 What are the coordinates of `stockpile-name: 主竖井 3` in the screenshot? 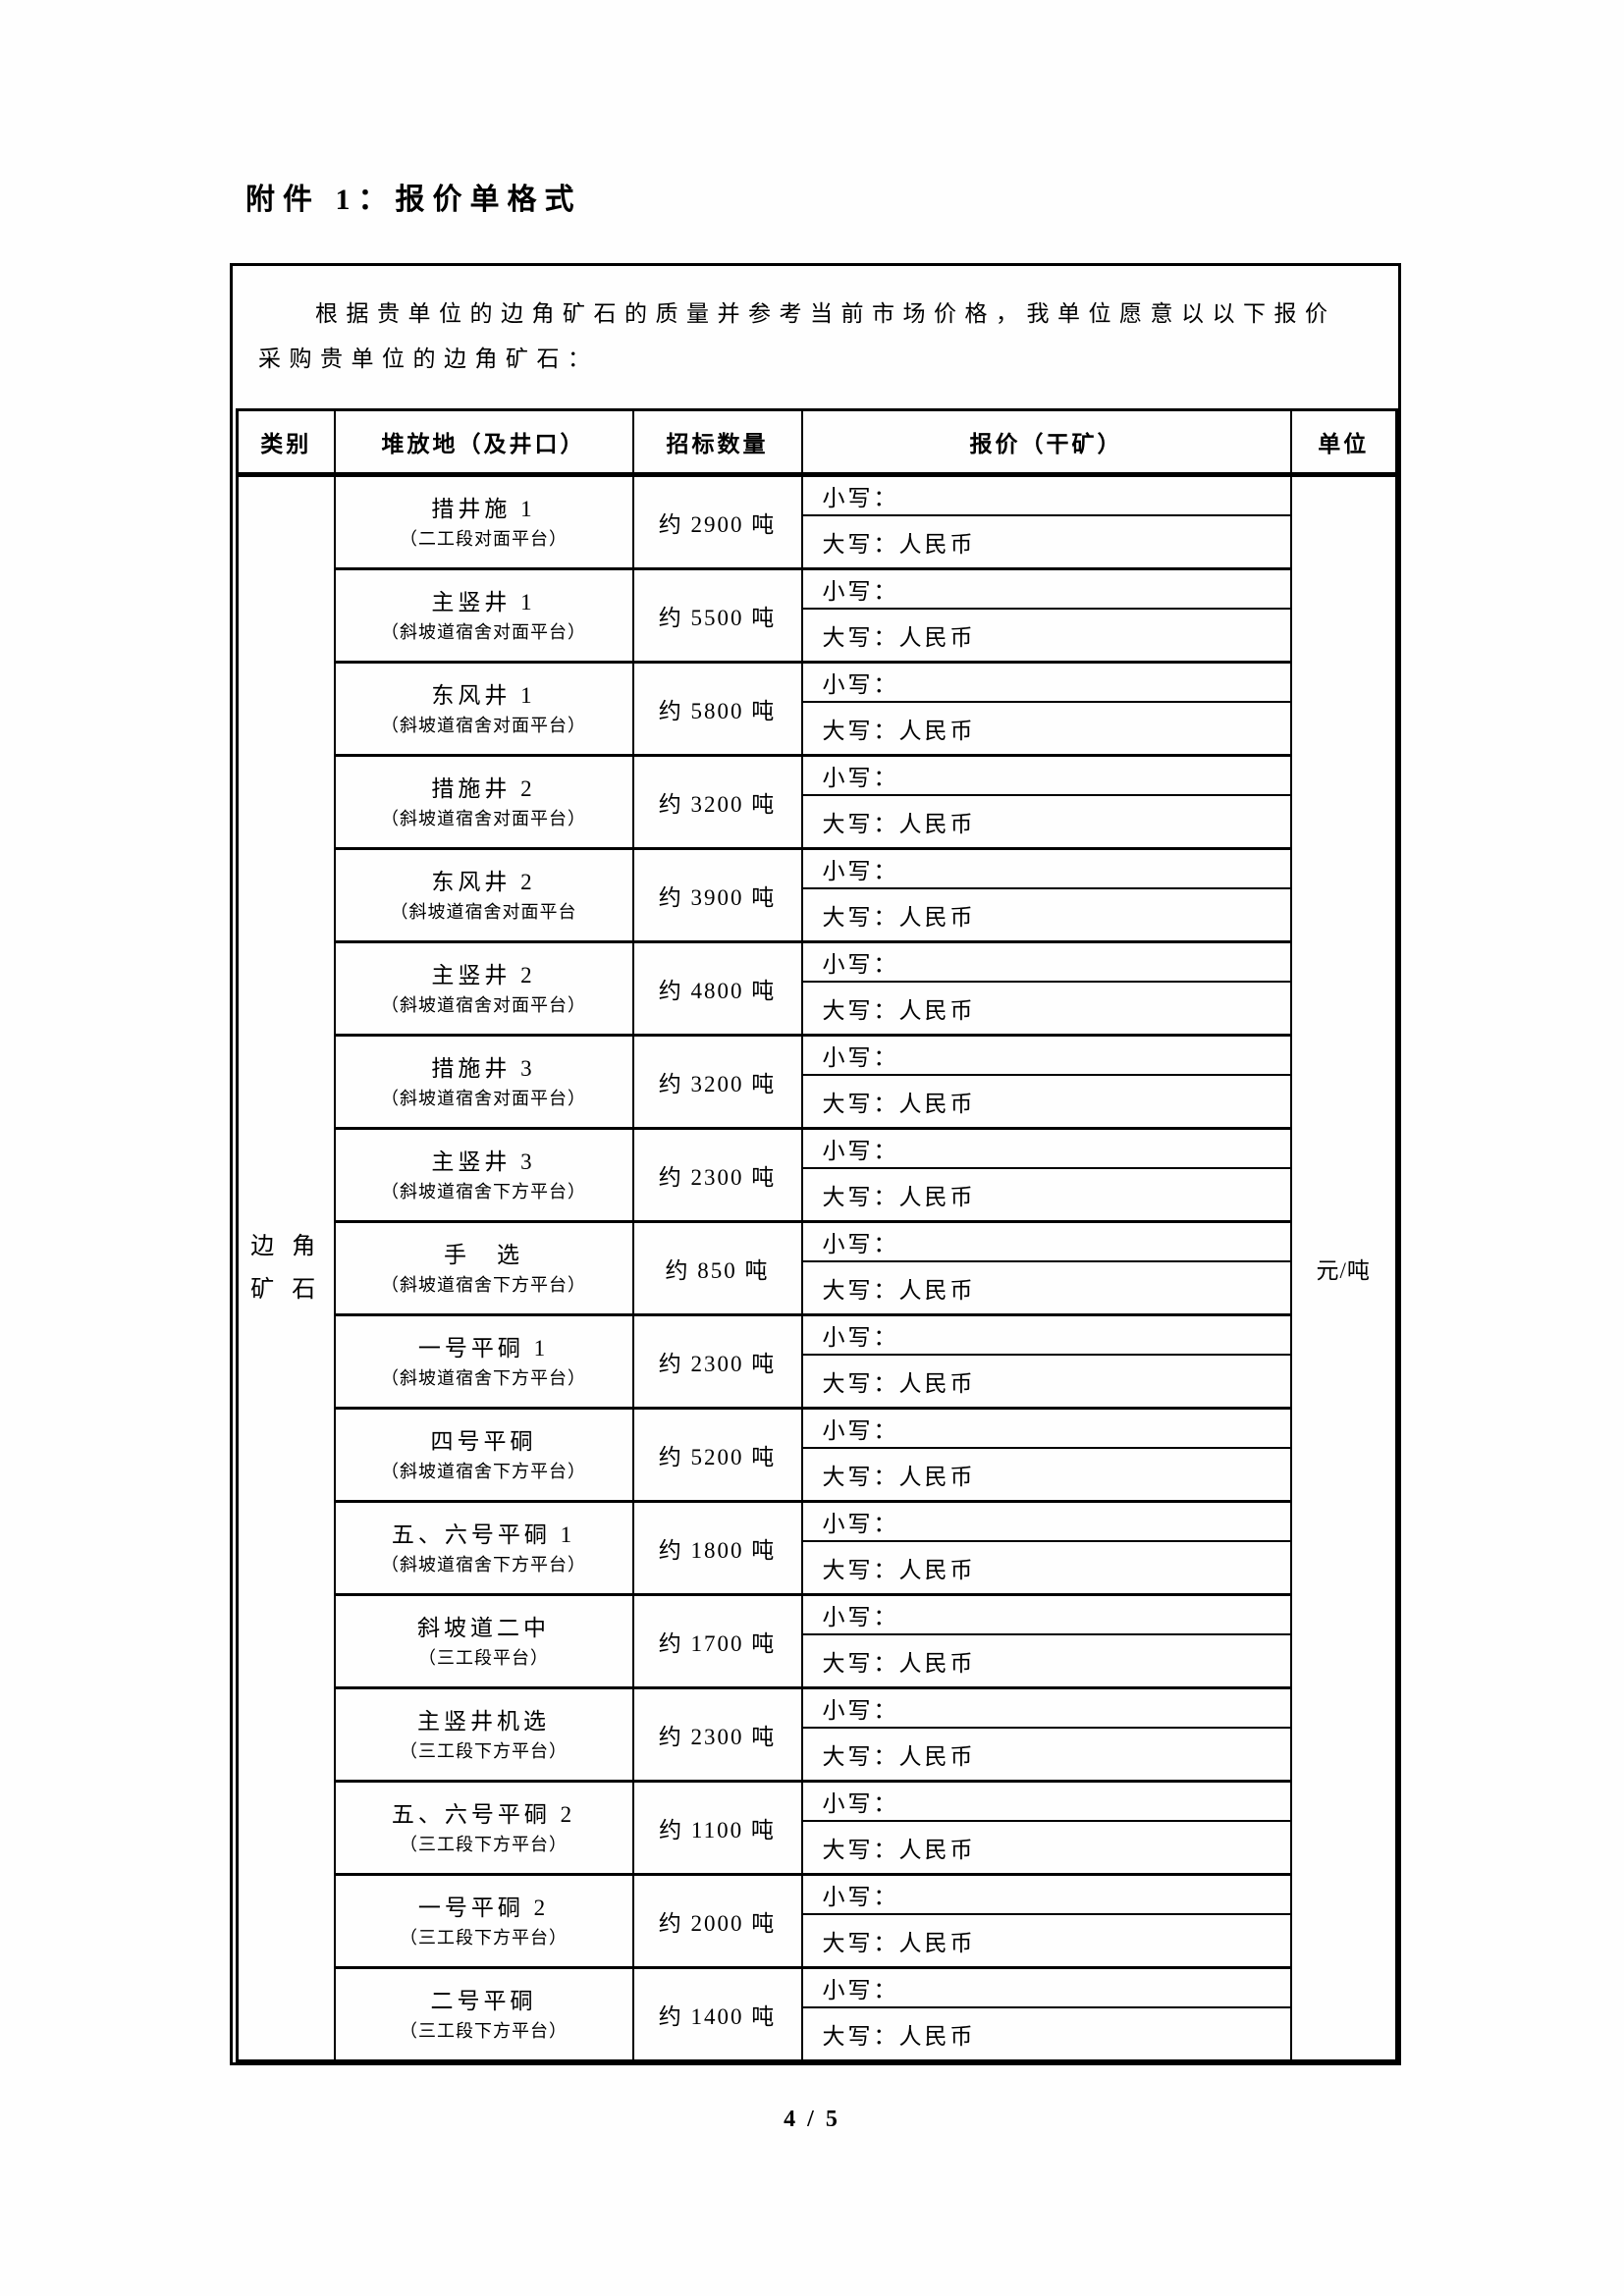 It's located at (483, 1161).